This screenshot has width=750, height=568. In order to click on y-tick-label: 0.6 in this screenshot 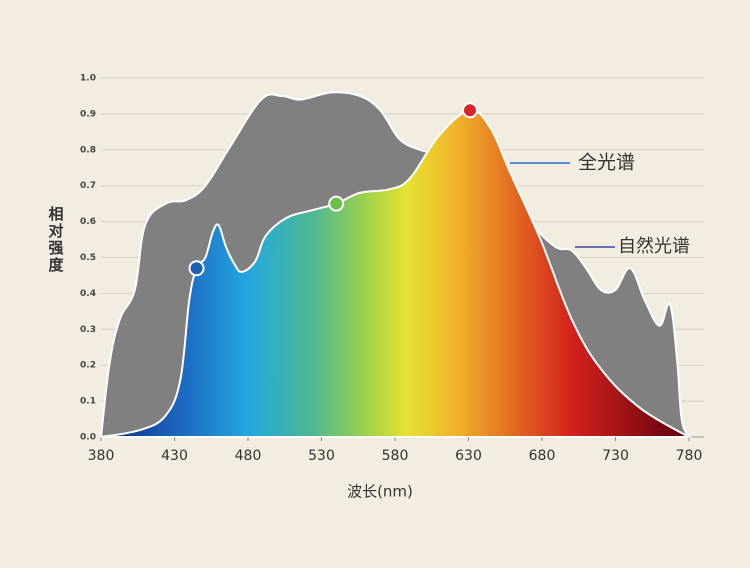, I will do `click(88, 222)`.